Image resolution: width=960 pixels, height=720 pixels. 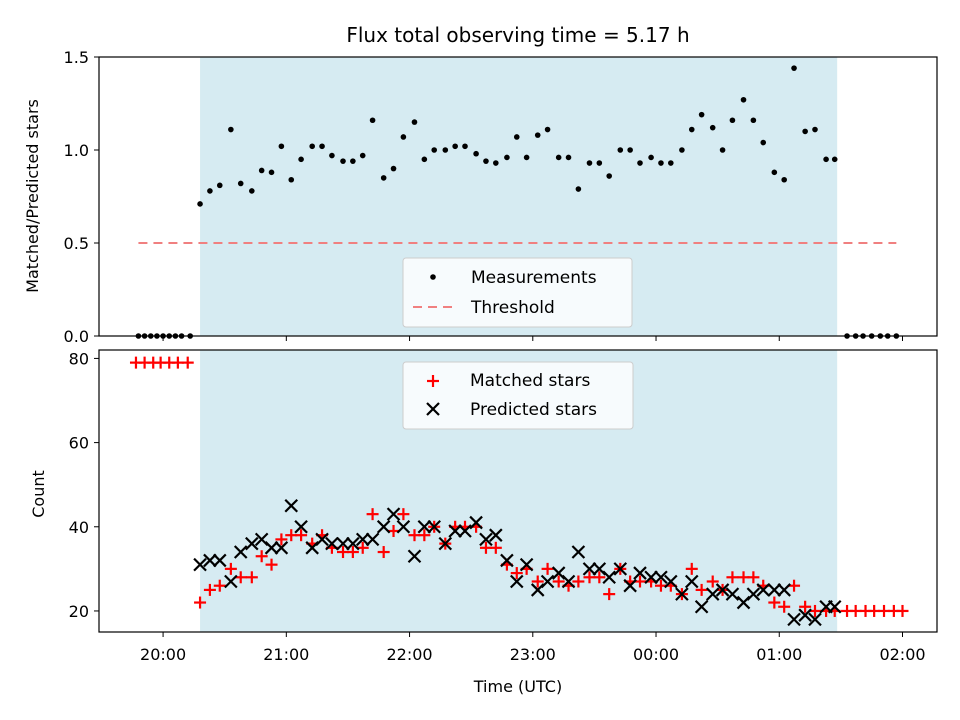 What do you see at coordinates (518, 395) in the screenshot?
I see `bottom-legend: Matched stars Predicted stars` at bounding box center [518, 395].